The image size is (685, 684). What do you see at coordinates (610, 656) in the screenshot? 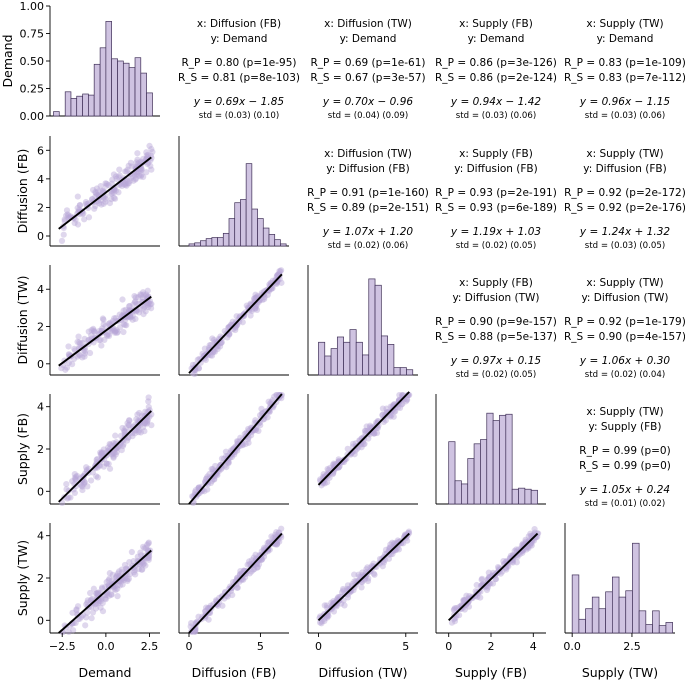
I see `x-axis-supply-tw: 0.0 2.5 Supply (TW)` at bounding box center [610, 656].